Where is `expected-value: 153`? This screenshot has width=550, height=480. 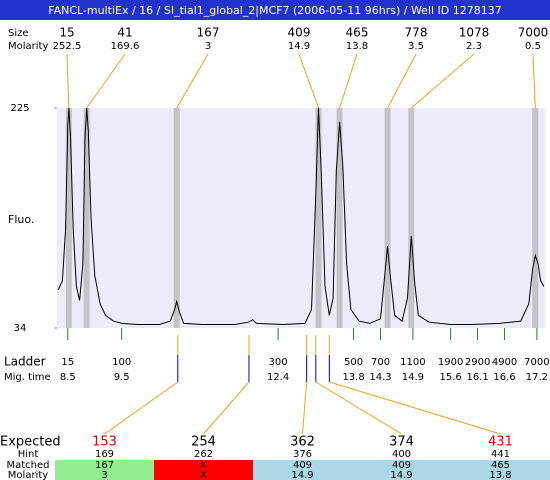
expected-value: 153 is located at coordinates (104, 442).